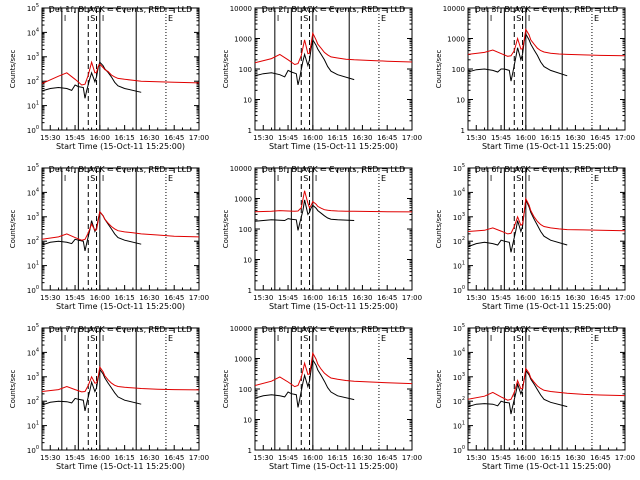 Image resolution: width=640 pixels, height=480 pixels. I want to click on plot-title: Det 8f, BLACK = Events, RED = LLD, so click(334, 329).